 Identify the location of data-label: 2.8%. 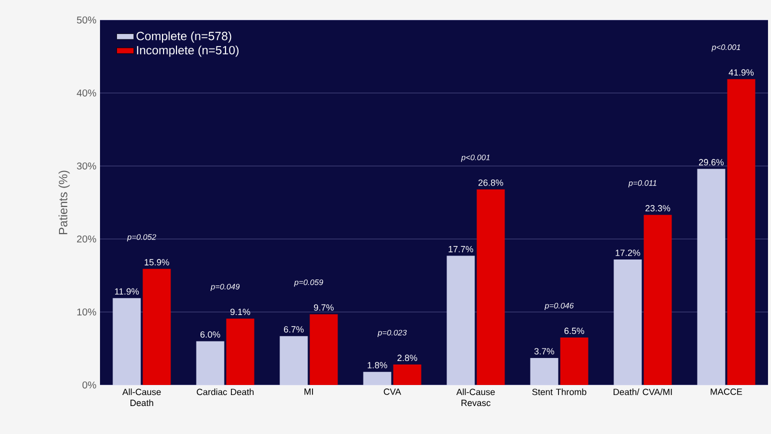
(407, 358).